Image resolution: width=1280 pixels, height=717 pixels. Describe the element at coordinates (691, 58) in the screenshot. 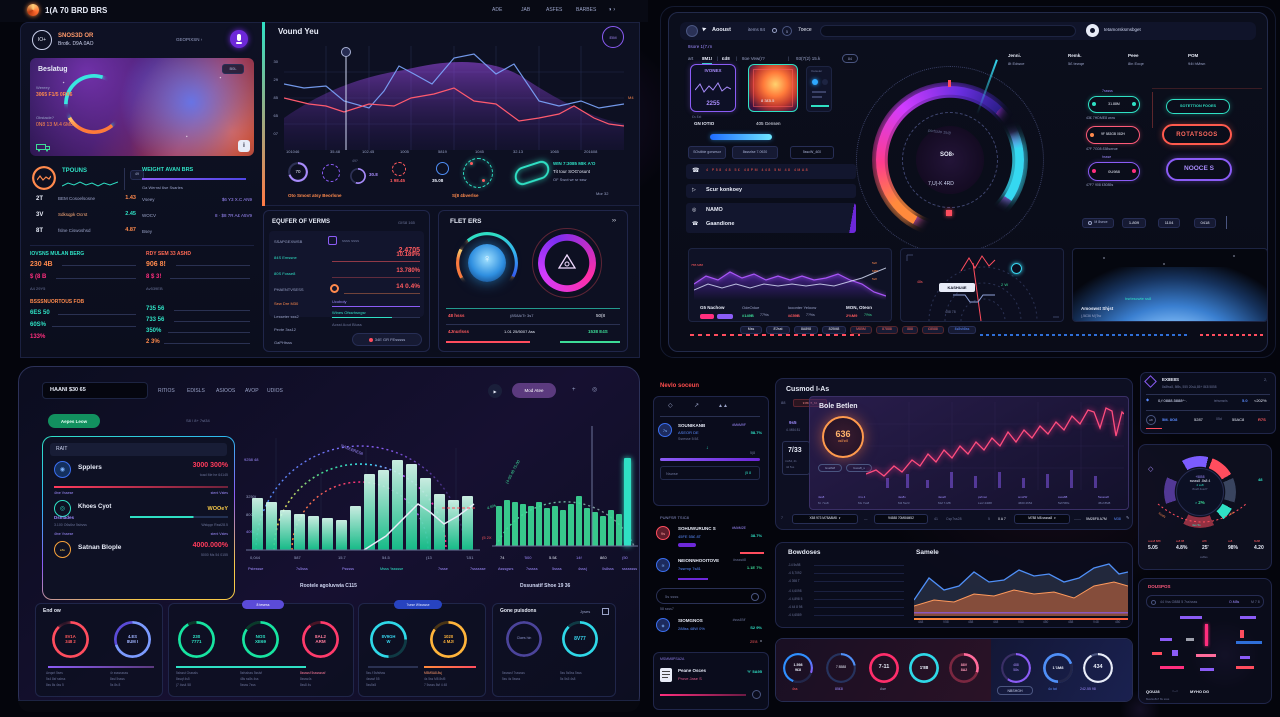

I see `tr-chip-art: art` at that location.